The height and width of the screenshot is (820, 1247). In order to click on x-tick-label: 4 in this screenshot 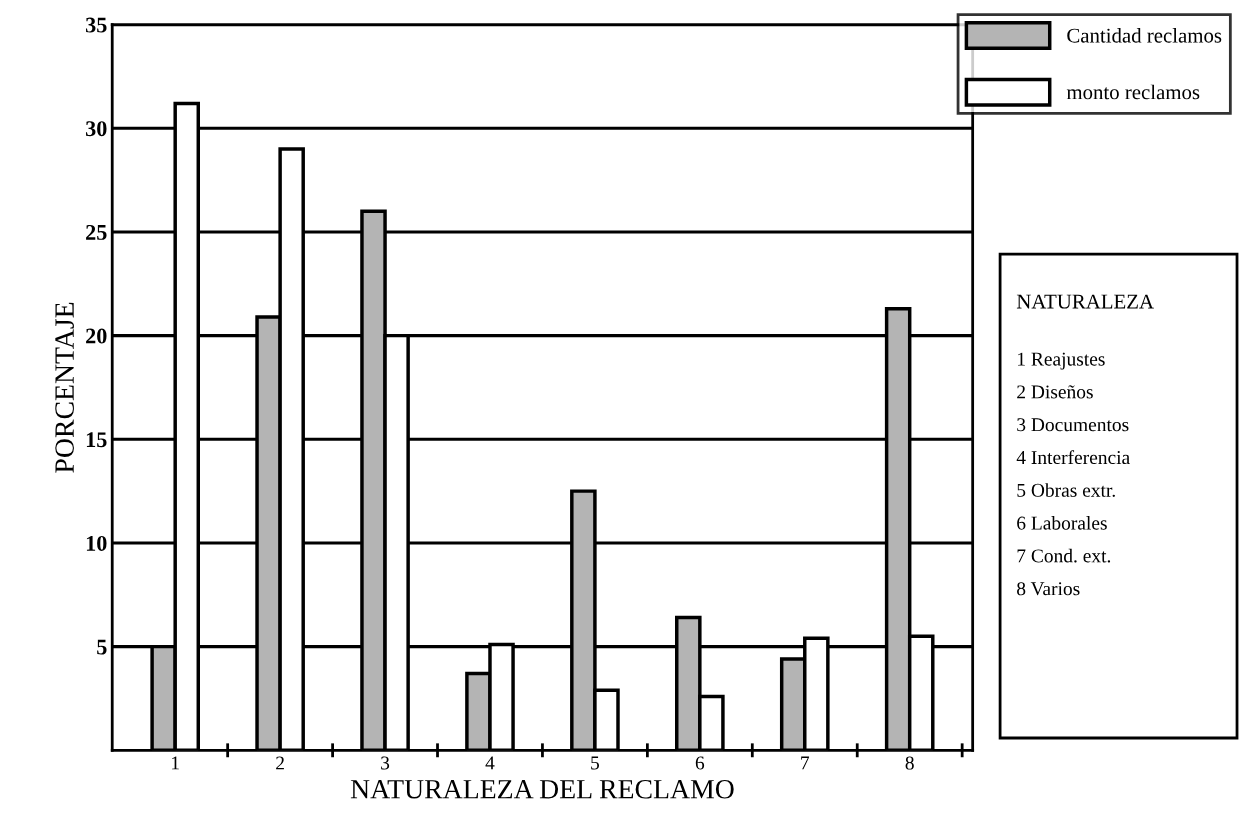, I will do `click(490, 763)`.